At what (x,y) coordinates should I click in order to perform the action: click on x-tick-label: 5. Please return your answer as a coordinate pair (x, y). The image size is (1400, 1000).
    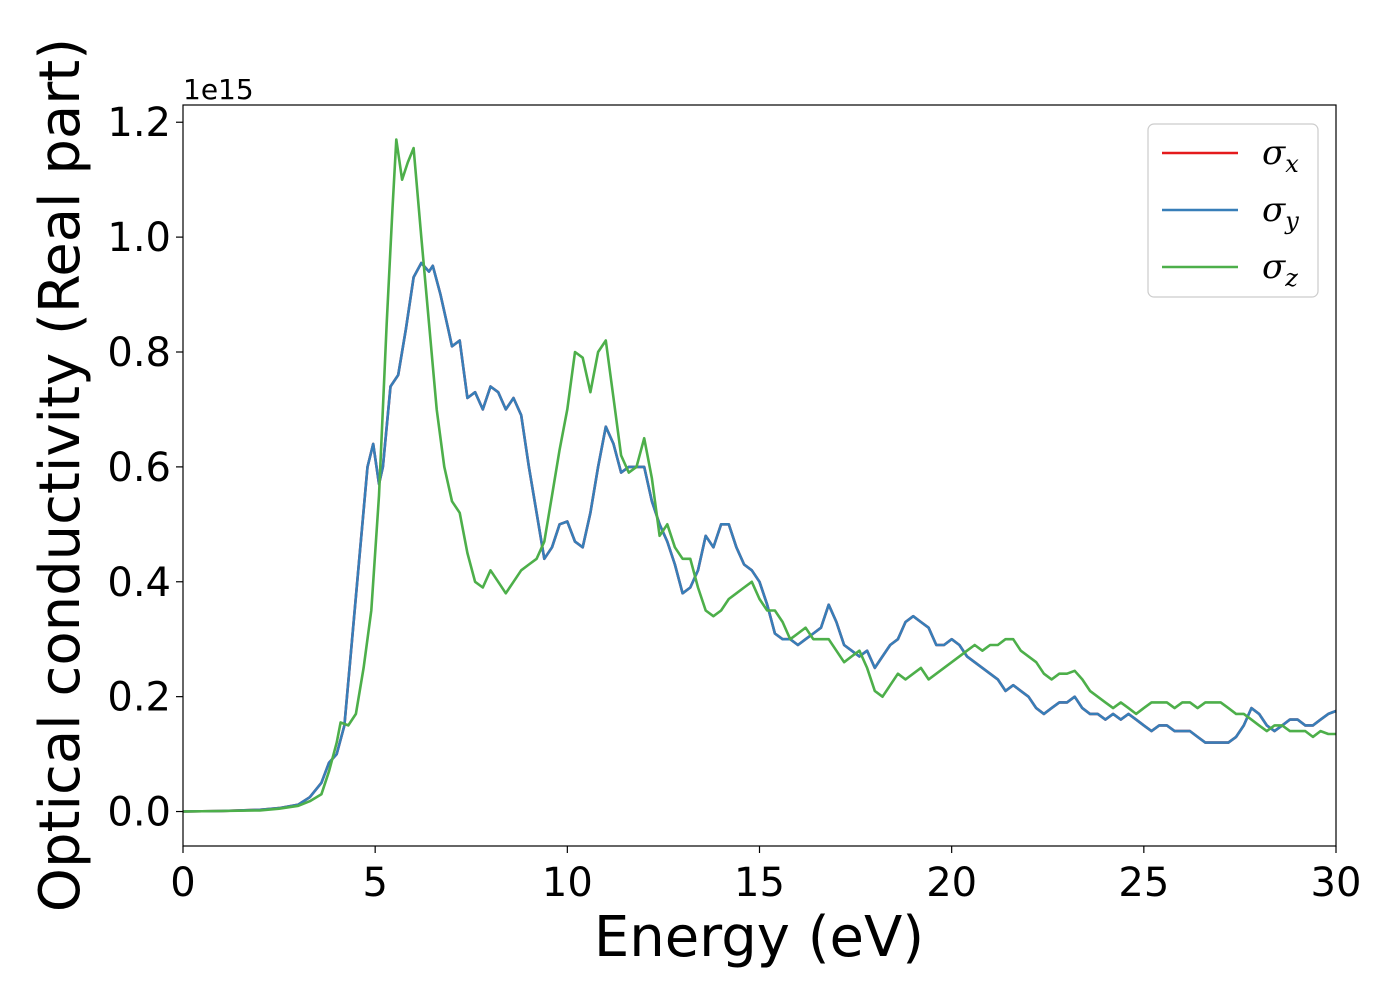
    Looking at the image, I should click on (374, 883).